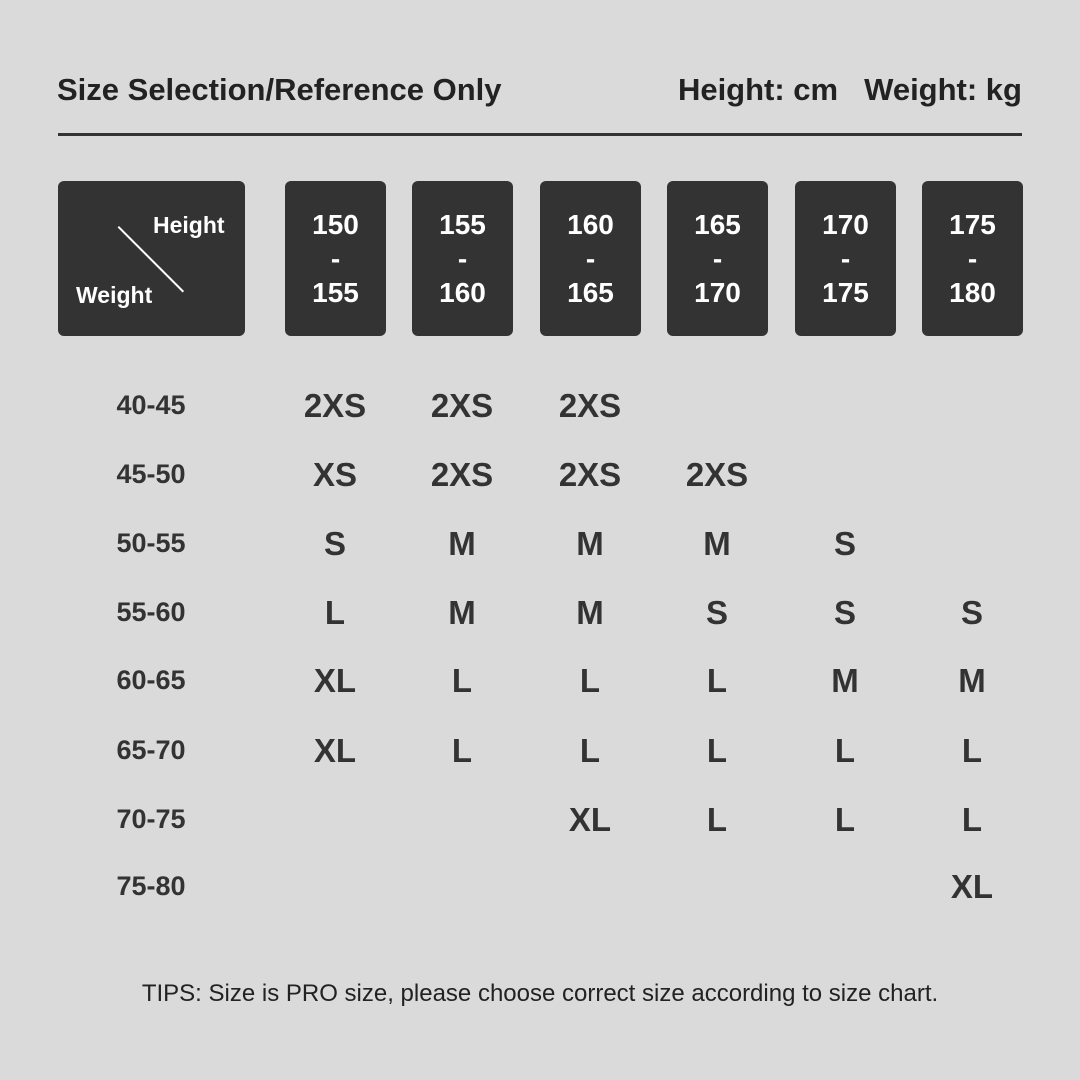  What do you see at coordinates (151, 405) in the screenshot?
I see `weight-range-label: 40-45` at bounding box center [151, 405].